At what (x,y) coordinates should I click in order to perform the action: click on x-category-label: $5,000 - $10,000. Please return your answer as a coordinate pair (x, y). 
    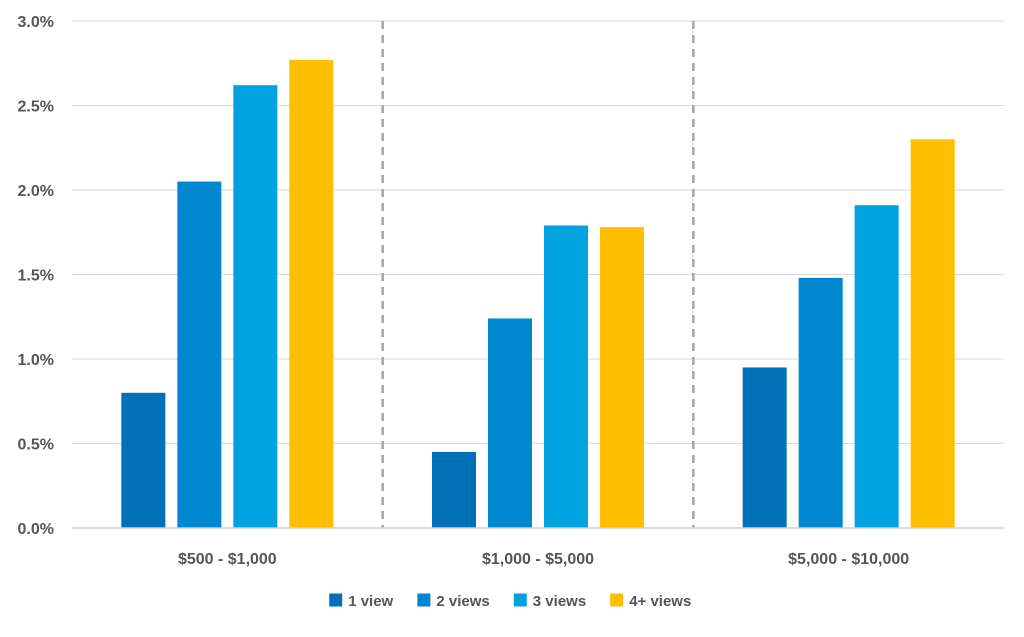
    Looking at the image, I should click on (848, 559).